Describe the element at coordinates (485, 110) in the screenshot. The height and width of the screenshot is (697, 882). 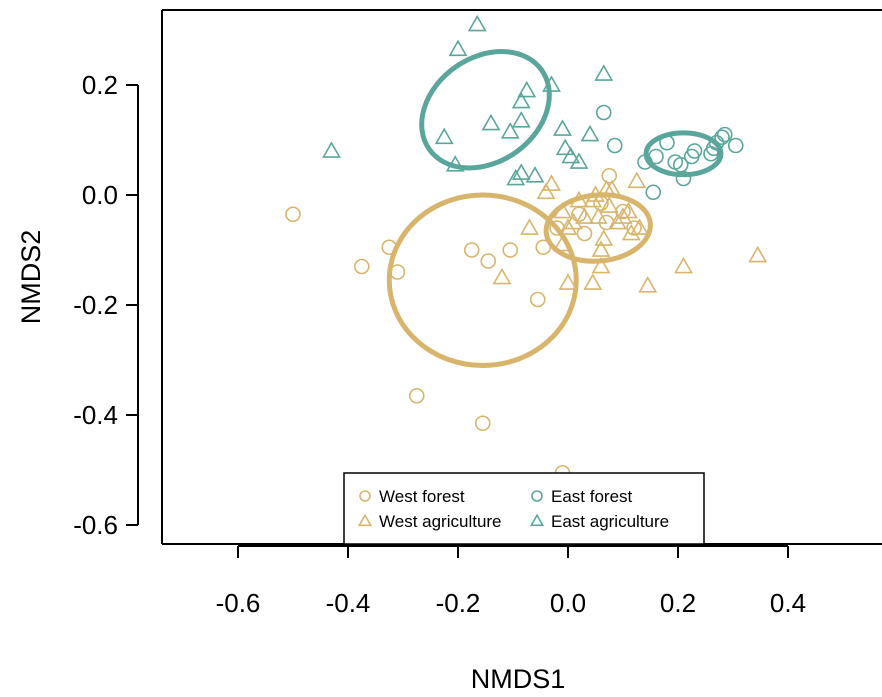
I see `ellipse-east_agriculture` at that location.